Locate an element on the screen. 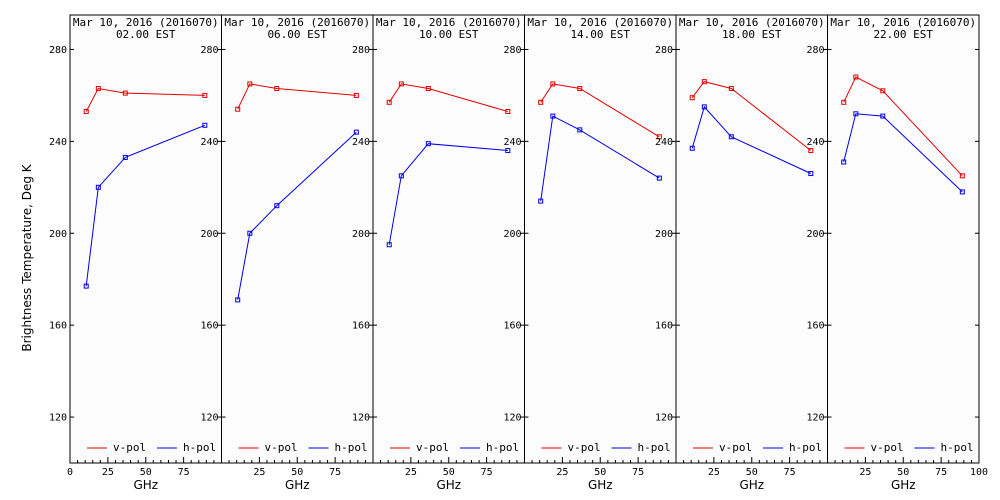 This screenshot has width=1000, height=500. panel-subtitle: 02.00 EST is located at coordinates (146, 34).